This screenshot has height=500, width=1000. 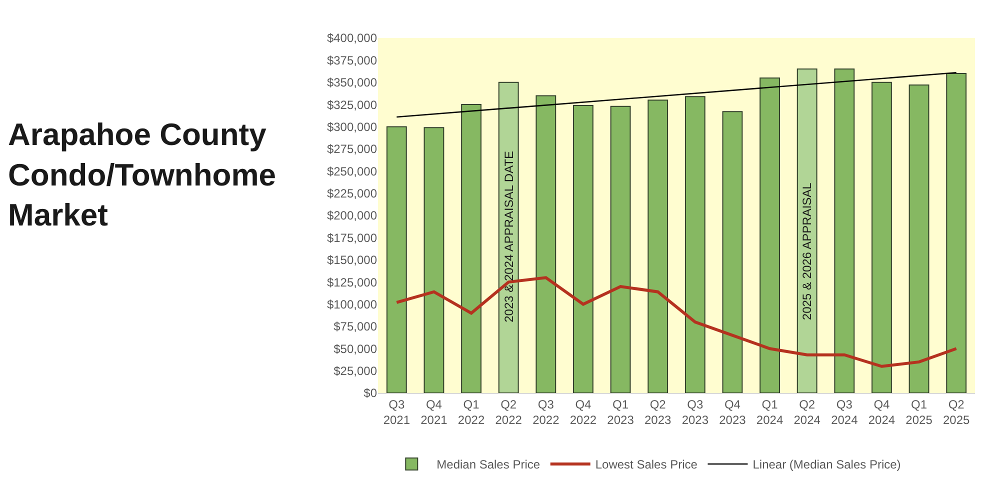 What do you see at coordinates (844, 412) in the screenshot?
I see `x-tick-label: Q3 2024` at bounding box center [844, 412].